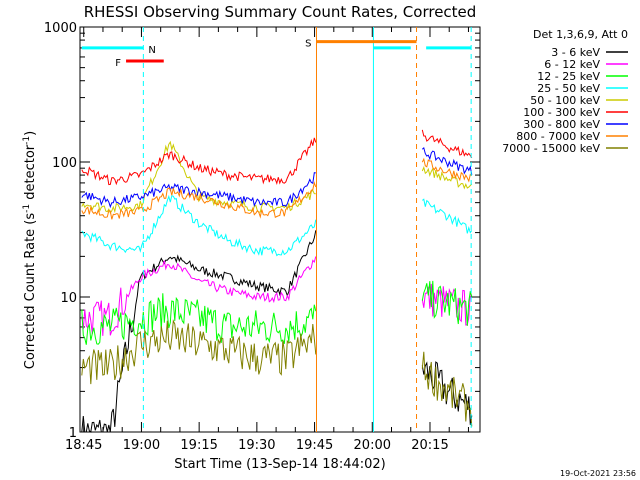  What do you see at coordinates (60, 28) in the screenshot?
I see `y-tick-label: 1000` at bounding box center [60, 28].